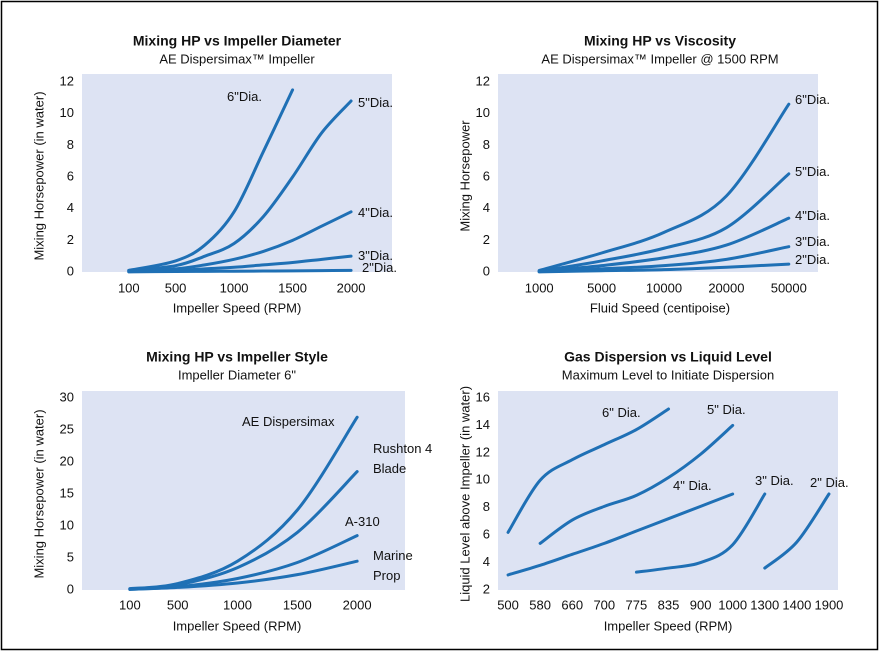  I want to click on chart-title: Mixing HP vs Impeller Diameter, so click(237, 41).